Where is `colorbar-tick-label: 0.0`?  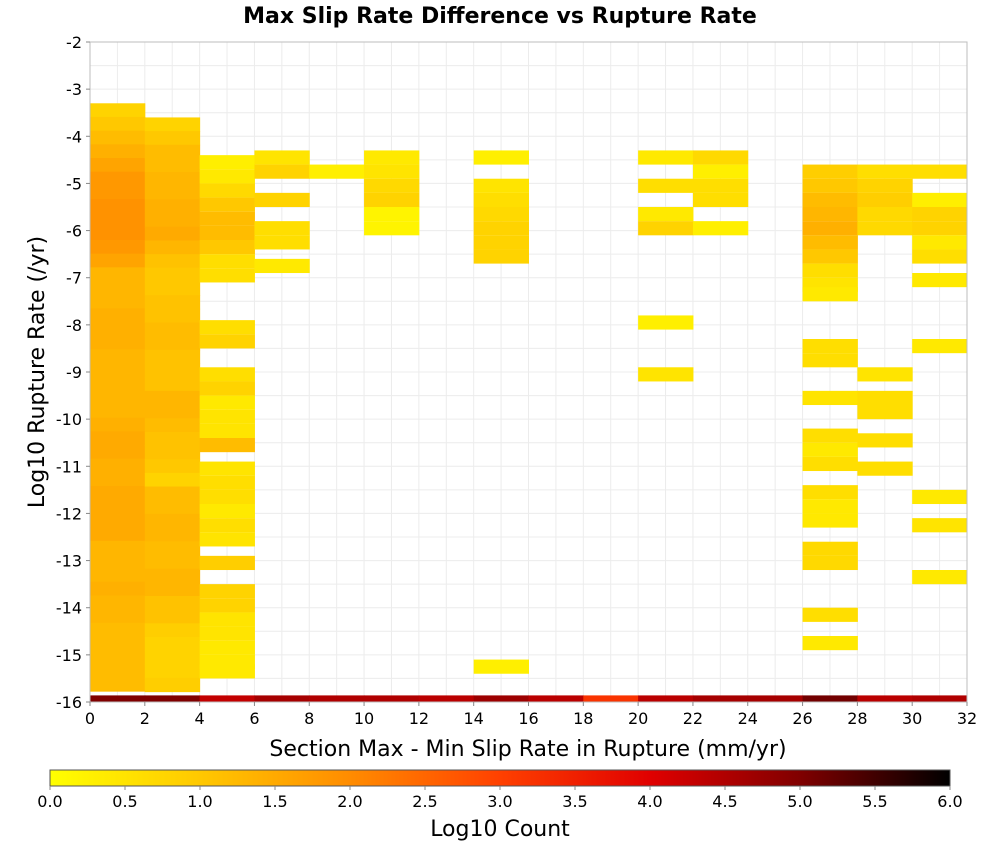 colorbar-tick-label: 0.0 is located at coordinates (49, 801).